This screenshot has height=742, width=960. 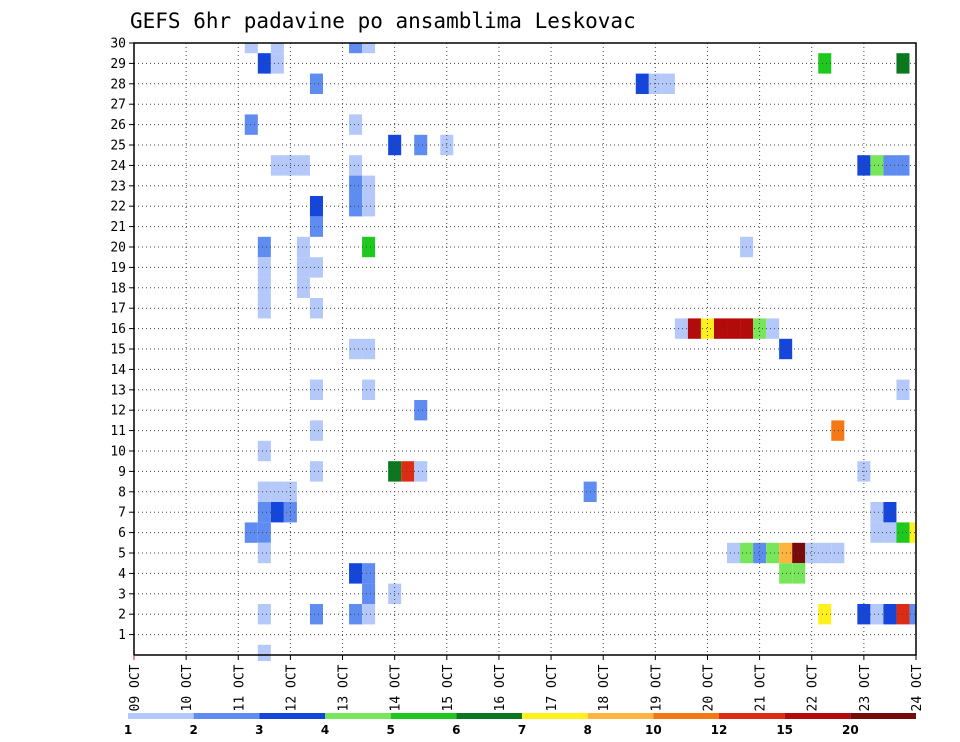 I want to click on y-tick-label: 5, so click(x=122, y=554).